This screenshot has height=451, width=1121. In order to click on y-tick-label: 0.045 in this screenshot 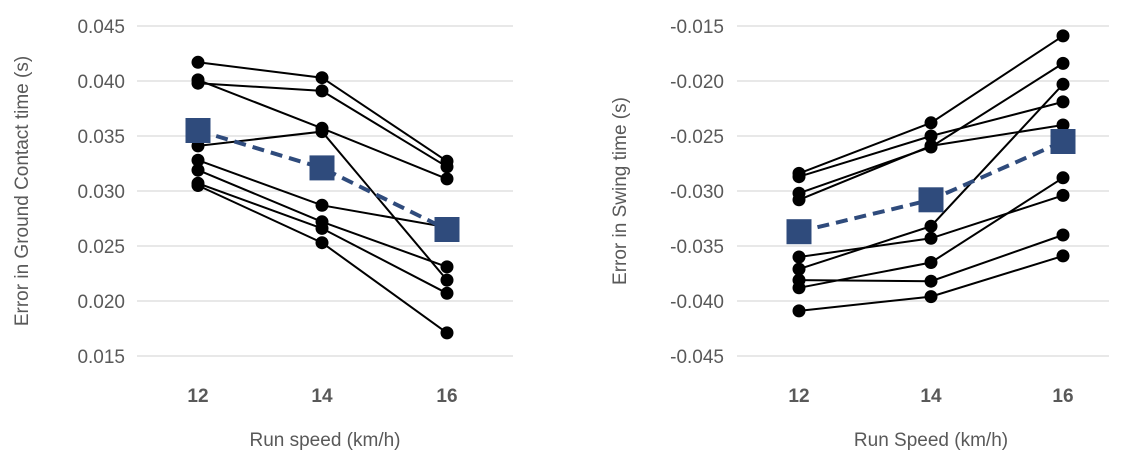, I will do `click(101, 27)`.